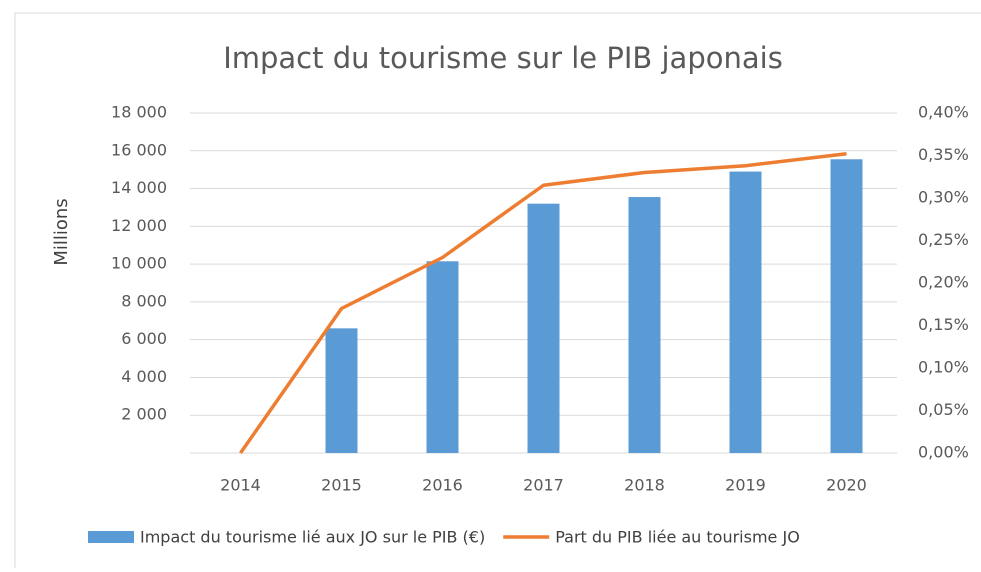  What do you see at coordinates (144, 300) in the screenshot?
I see `y-tick-label: 8 000` at bounding box center [144, 300].